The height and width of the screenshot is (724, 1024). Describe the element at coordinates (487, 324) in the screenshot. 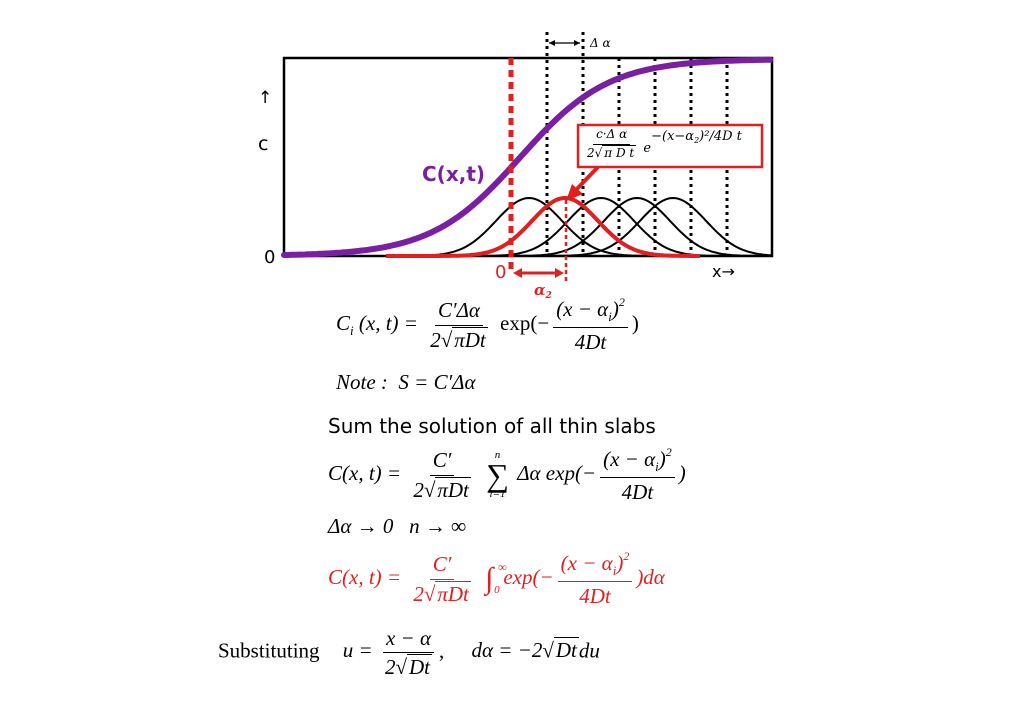

I see `equation-1: Ci (x, t) = C′Δα 2√πDt exp(− (x − αi)2 4Dt)` at that location.